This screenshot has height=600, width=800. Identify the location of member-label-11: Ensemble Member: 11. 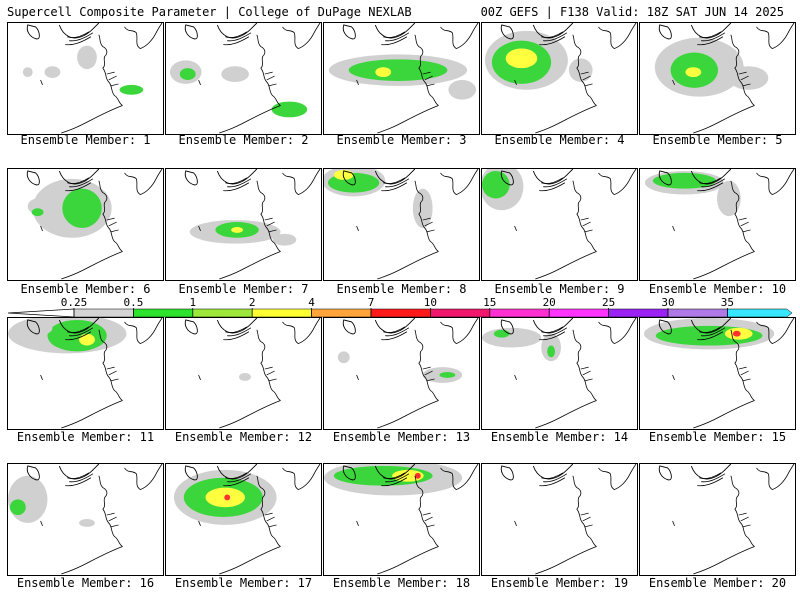
(85, 437).